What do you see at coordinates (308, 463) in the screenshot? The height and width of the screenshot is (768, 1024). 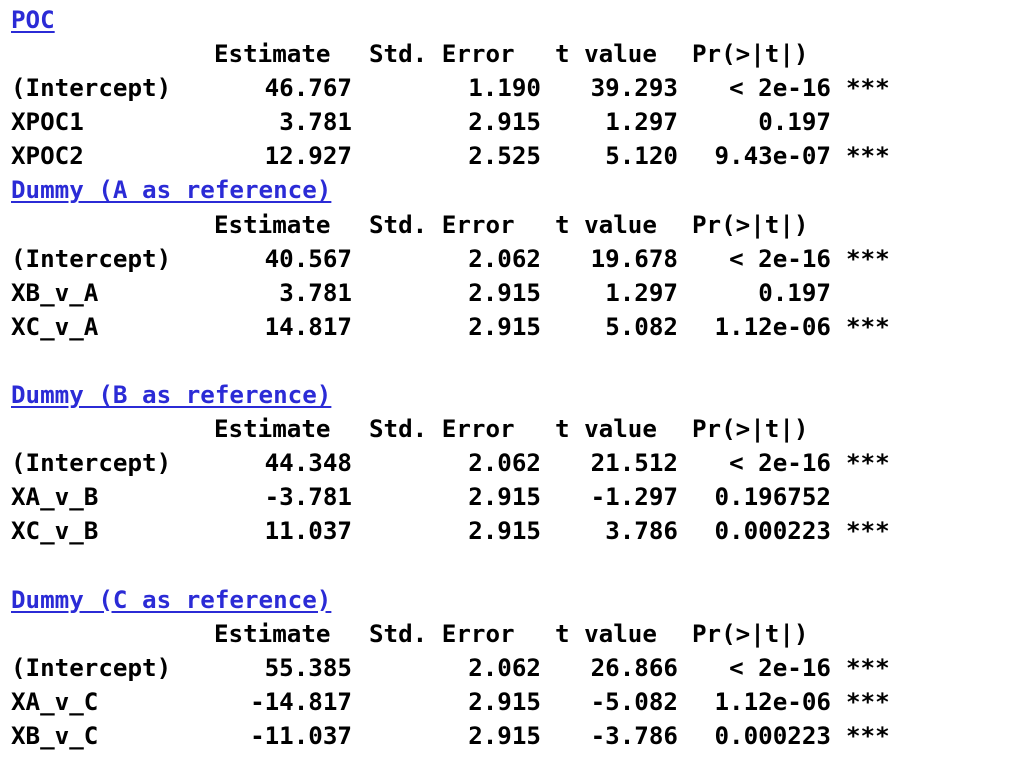 I see `row-estimate: 44.348` at bounding box center [308, 463].